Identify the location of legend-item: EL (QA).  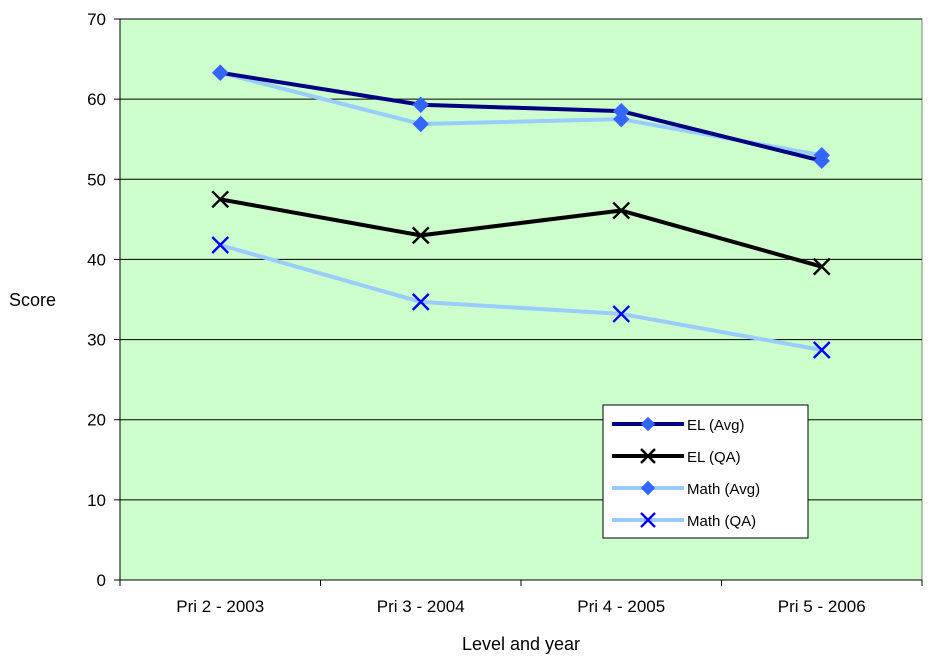
(676, 457).